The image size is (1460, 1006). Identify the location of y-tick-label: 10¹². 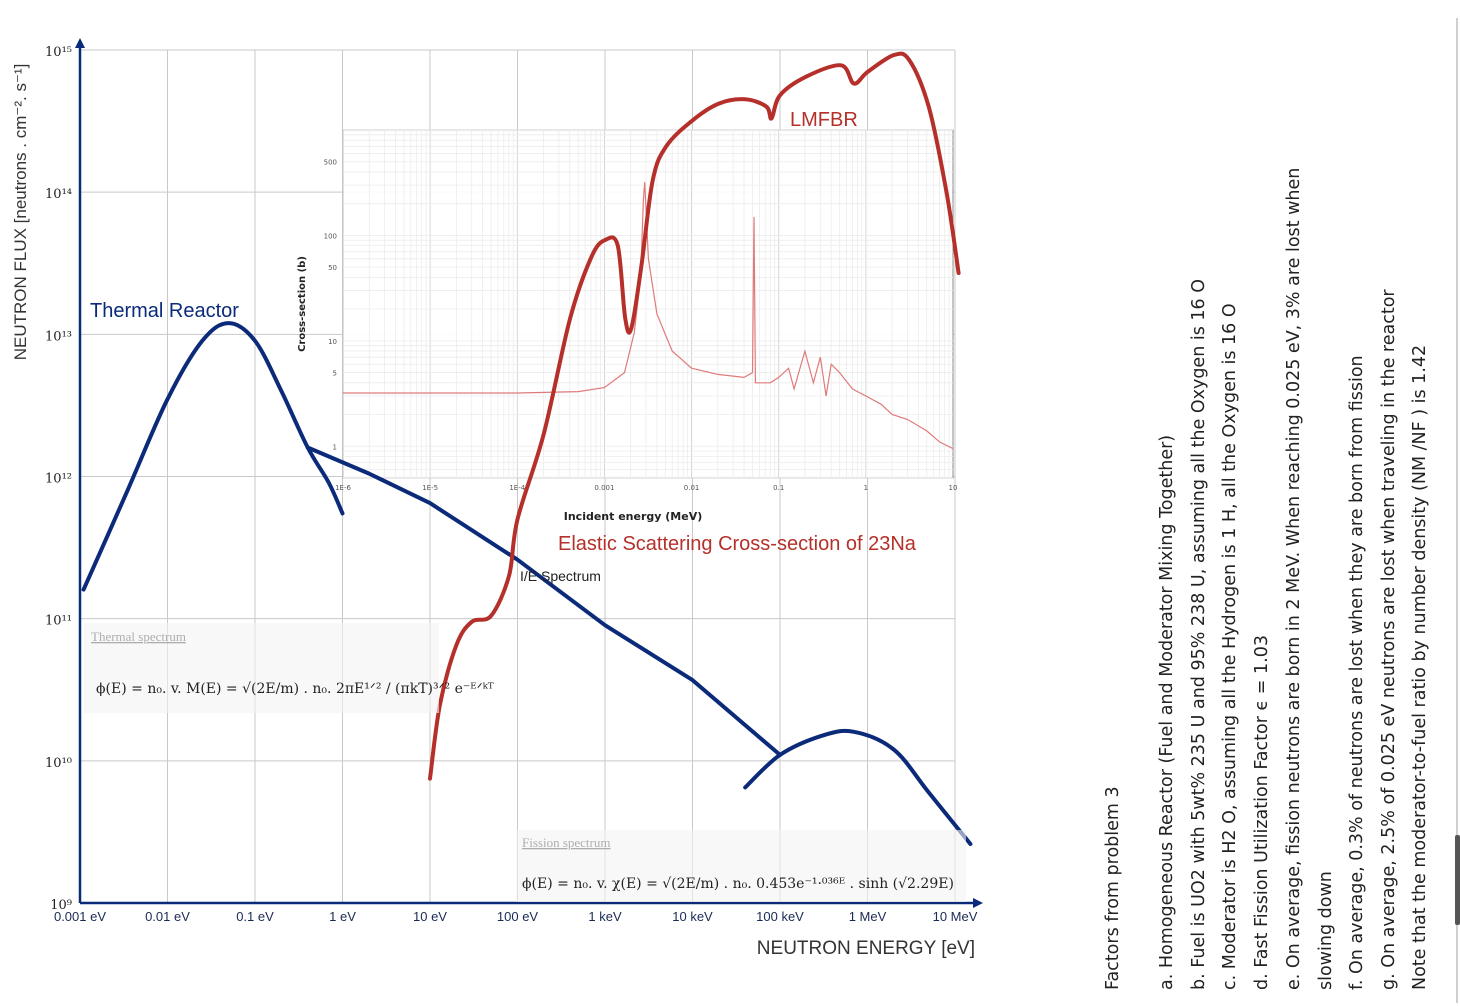
(58, 479).